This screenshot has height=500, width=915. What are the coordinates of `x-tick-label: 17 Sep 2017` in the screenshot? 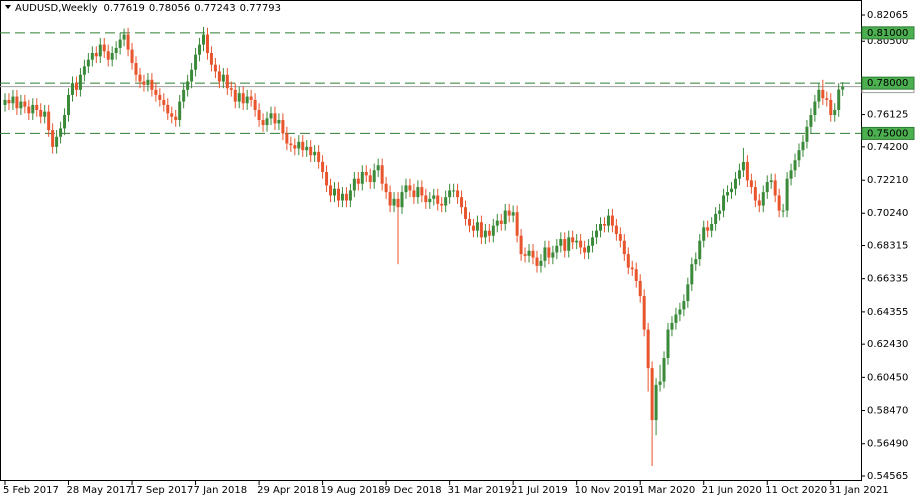 It's located at (161, 490).